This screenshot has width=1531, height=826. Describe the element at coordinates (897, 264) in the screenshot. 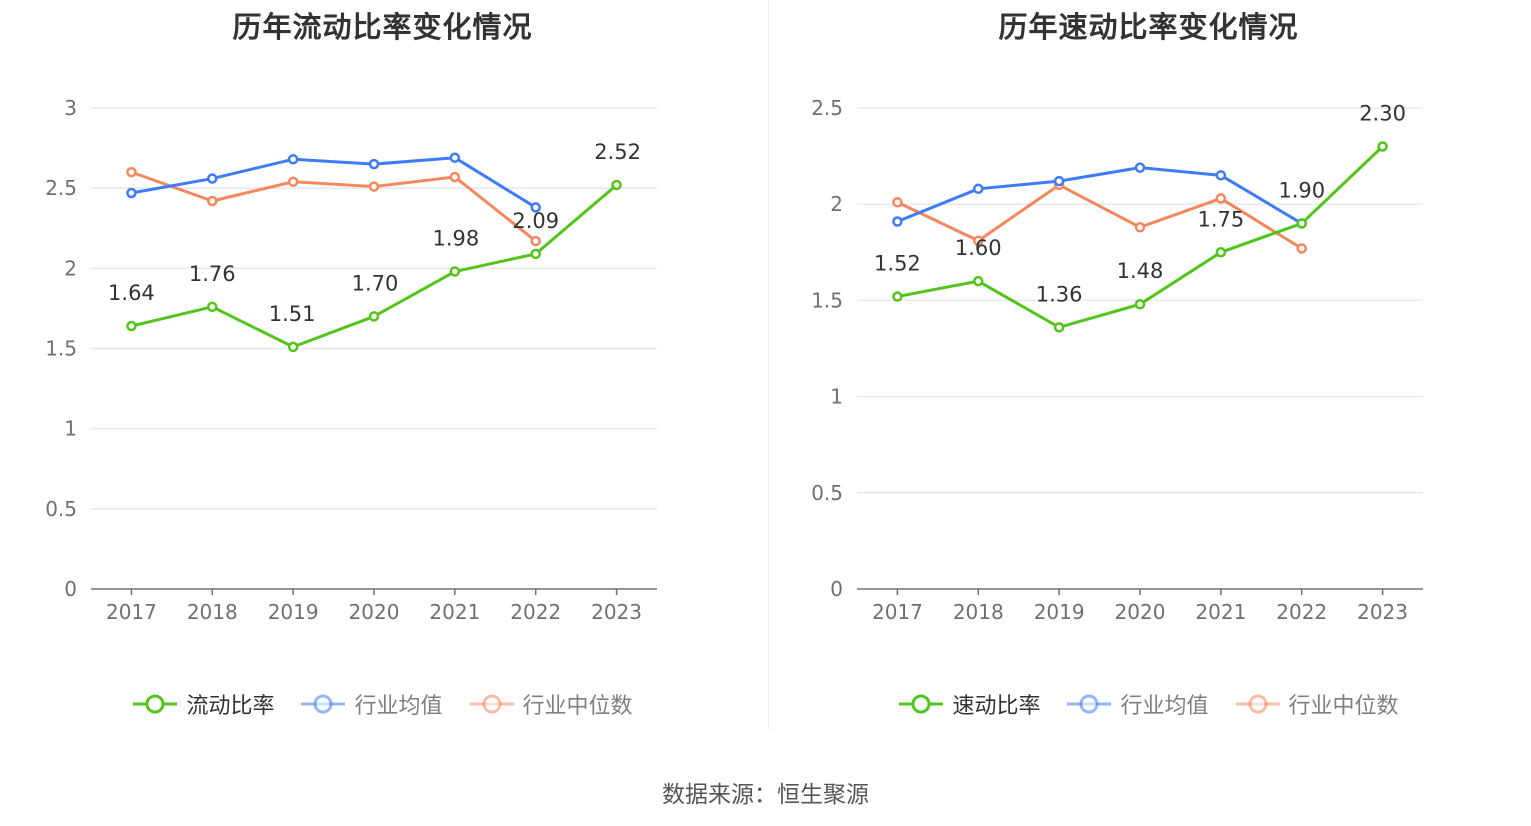

I see `data-label: 1.52` at that location.